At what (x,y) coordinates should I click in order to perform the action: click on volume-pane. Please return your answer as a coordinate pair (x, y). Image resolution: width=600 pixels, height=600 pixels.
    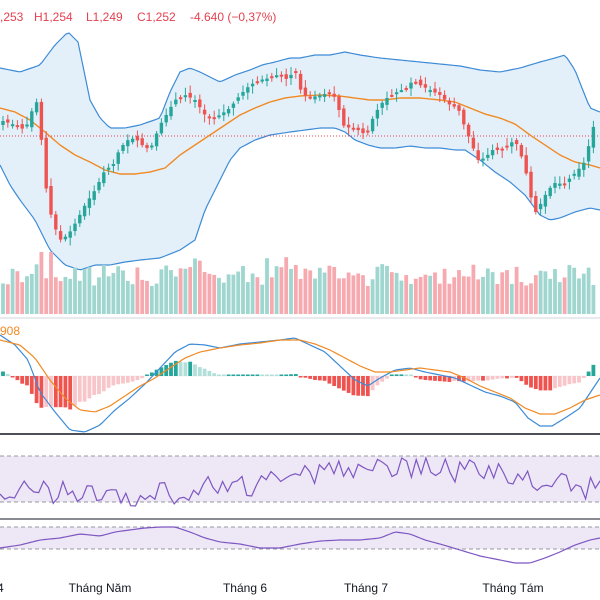
    Looking at the image, I should click on (298, 283).